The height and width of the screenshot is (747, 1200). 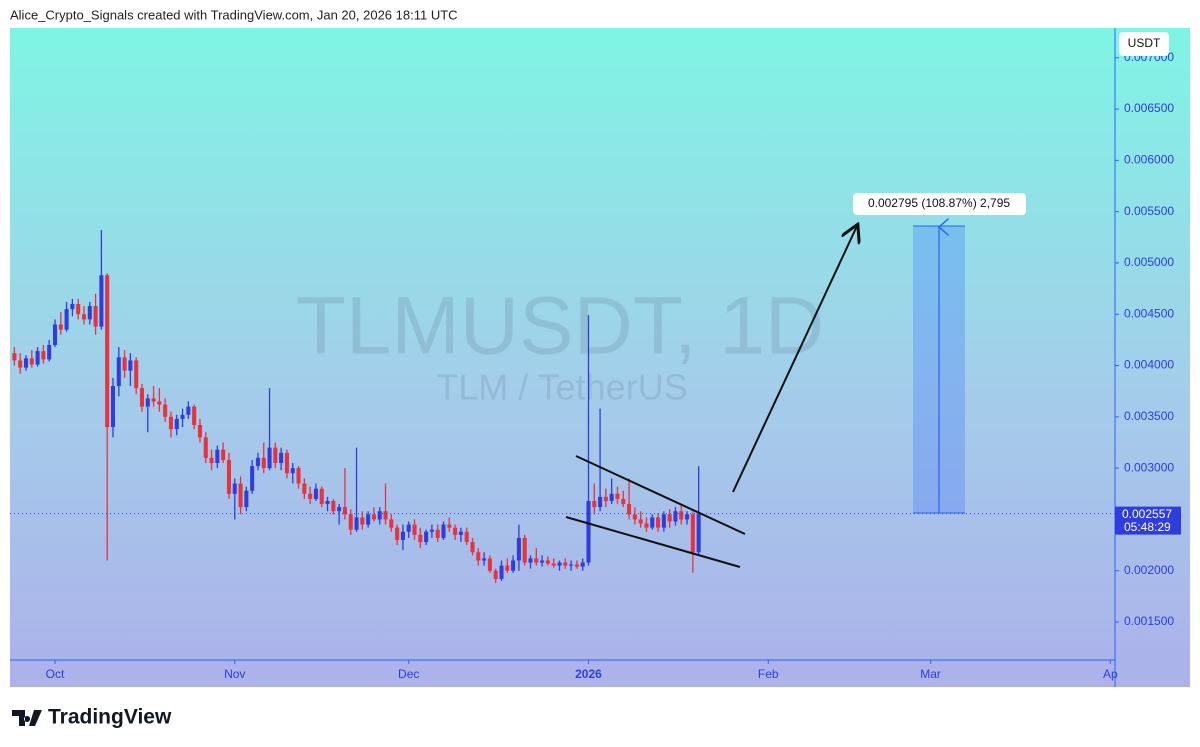 What do you see at coordinates (1147, 527) in the screenshot?
I see `countdown: 05:48:29` at bounding box center [1147, 527].